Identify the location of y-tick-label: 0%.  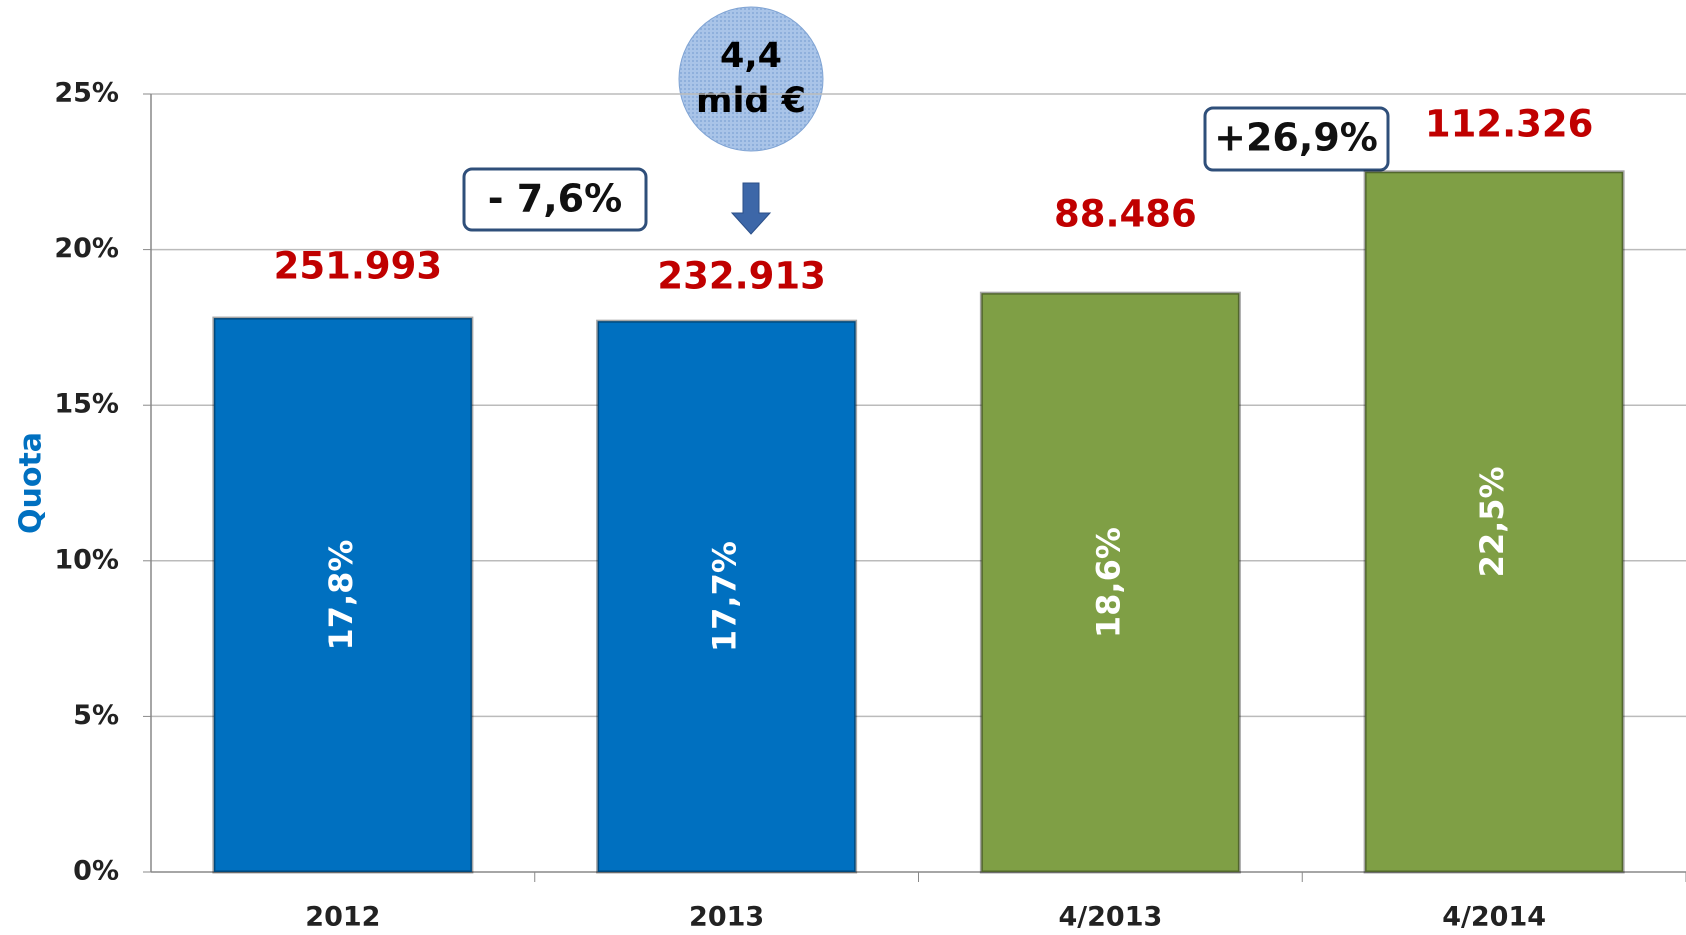
(96, 871).